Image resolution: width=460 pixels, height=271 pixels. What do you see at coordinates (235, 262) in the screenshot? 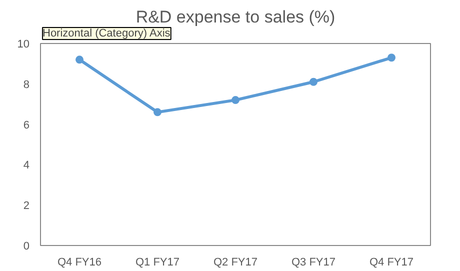
I see `x-tick-label: Q2 FY17` at bounding box center [235, 262].